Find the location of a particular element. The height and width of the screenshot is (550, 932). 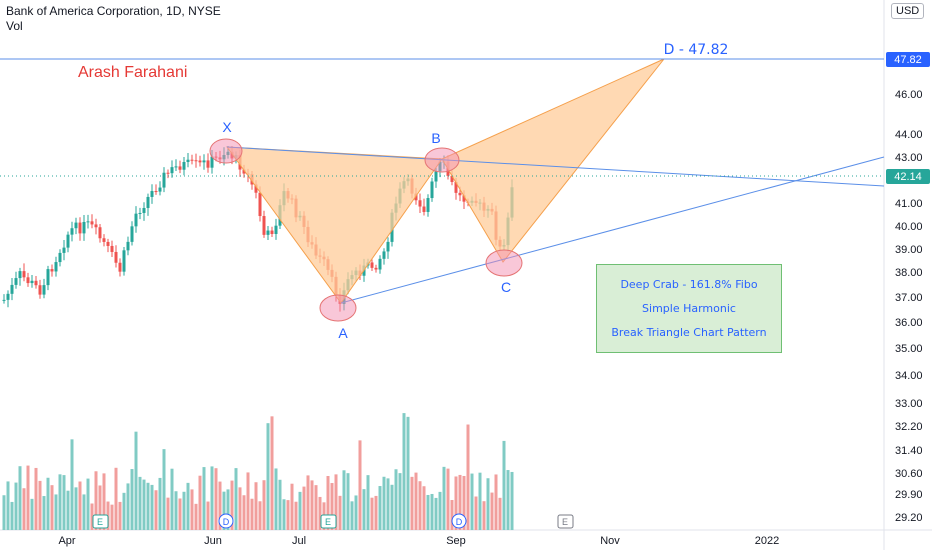

pivot-label: B is located at coordinates (435, 138).